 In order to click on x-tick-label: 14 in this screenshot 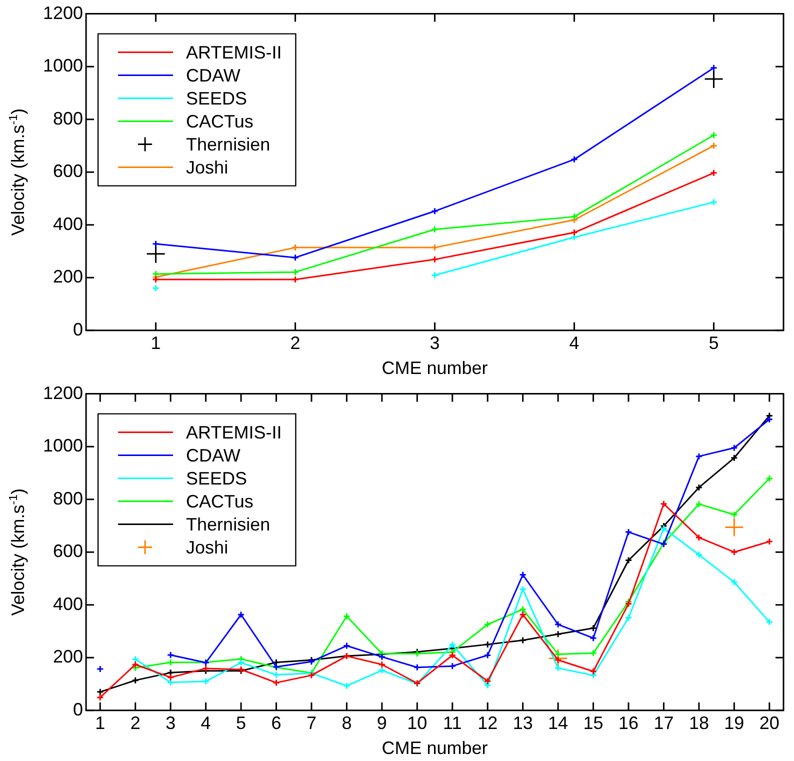, I will do `click(558, 723)`.